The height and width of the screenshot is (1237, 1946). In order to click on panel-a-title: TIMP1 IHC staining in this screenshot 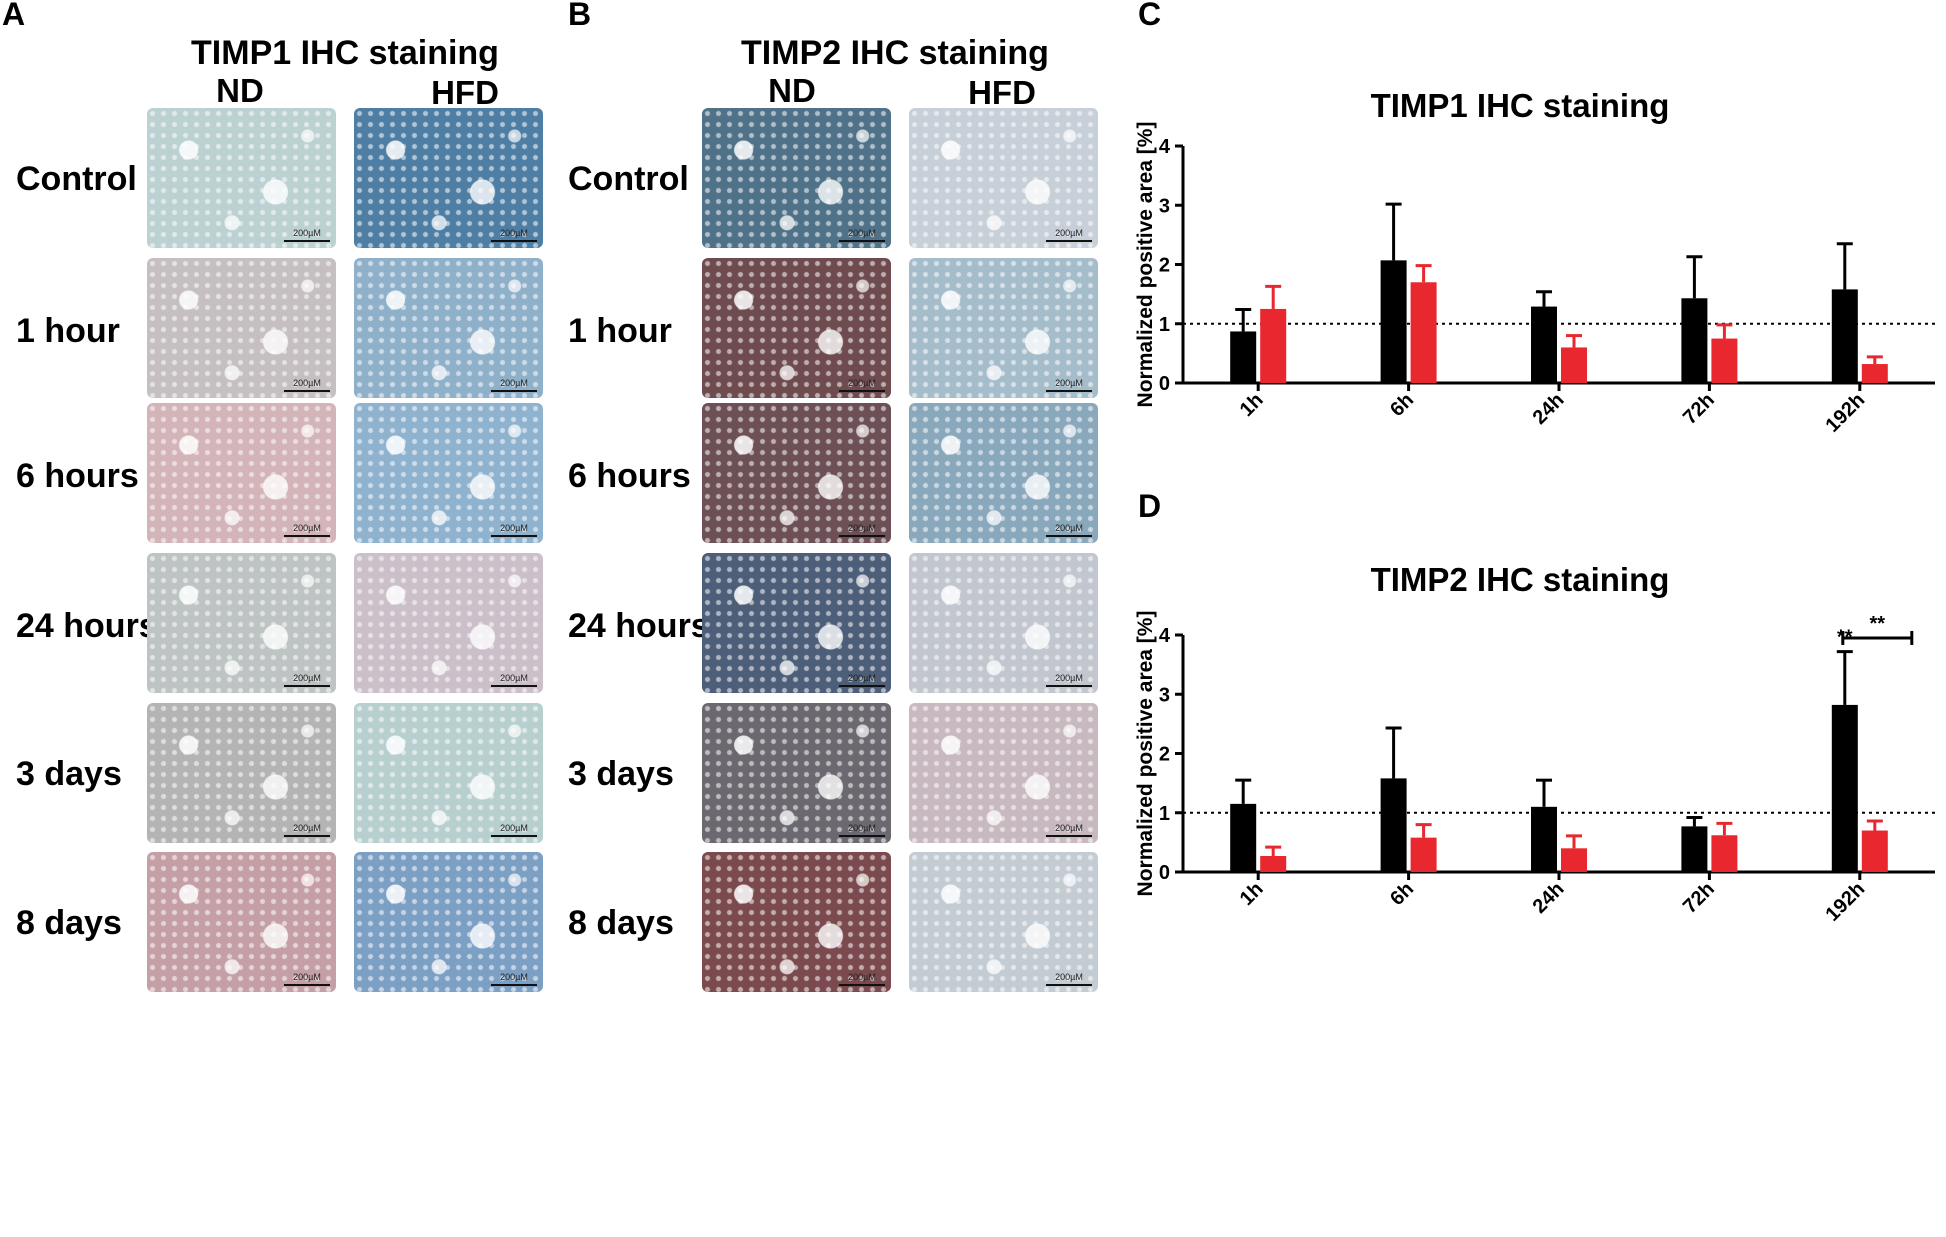, I will do `click(345, 53)`.